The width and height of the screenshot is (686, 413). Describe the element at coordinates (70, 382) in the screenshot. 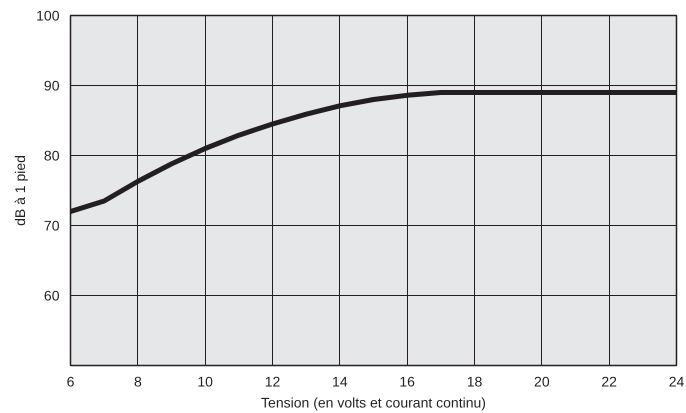

I see `x-tick-label: 6` at that location.